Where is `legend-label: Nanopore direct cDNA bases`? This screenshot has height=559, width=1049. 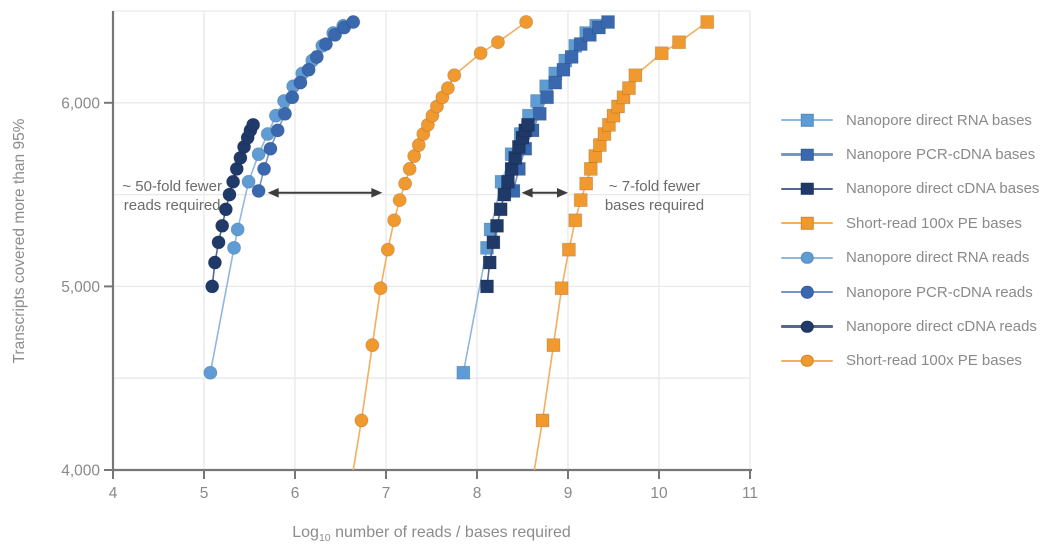 legend-label: Nanopore direct cDNA bases is located at coordinates (943, 189).